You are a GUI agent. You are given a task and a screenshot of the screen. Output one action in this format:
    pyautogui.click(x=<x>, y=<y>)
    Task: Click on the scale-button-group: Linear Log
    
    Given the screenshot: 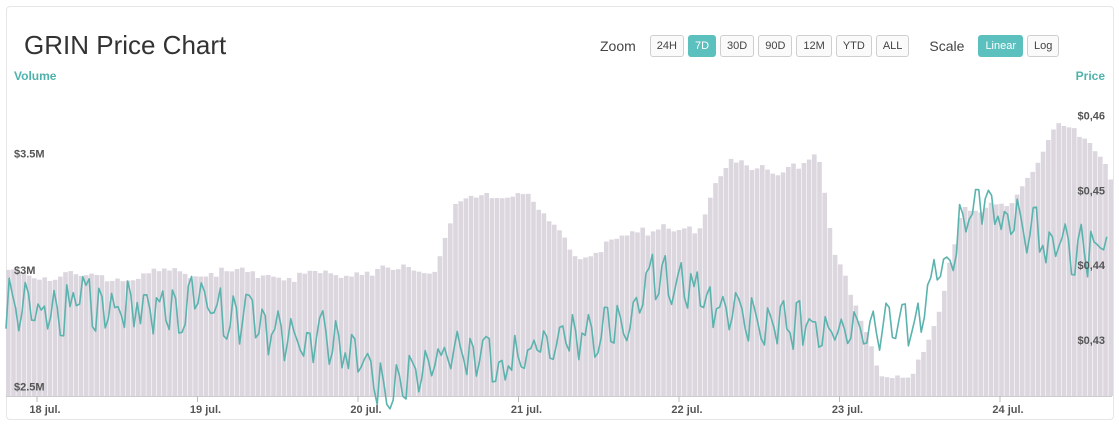 What is the action you would take?
    pyautogui.click(x=1020, y=46)
    